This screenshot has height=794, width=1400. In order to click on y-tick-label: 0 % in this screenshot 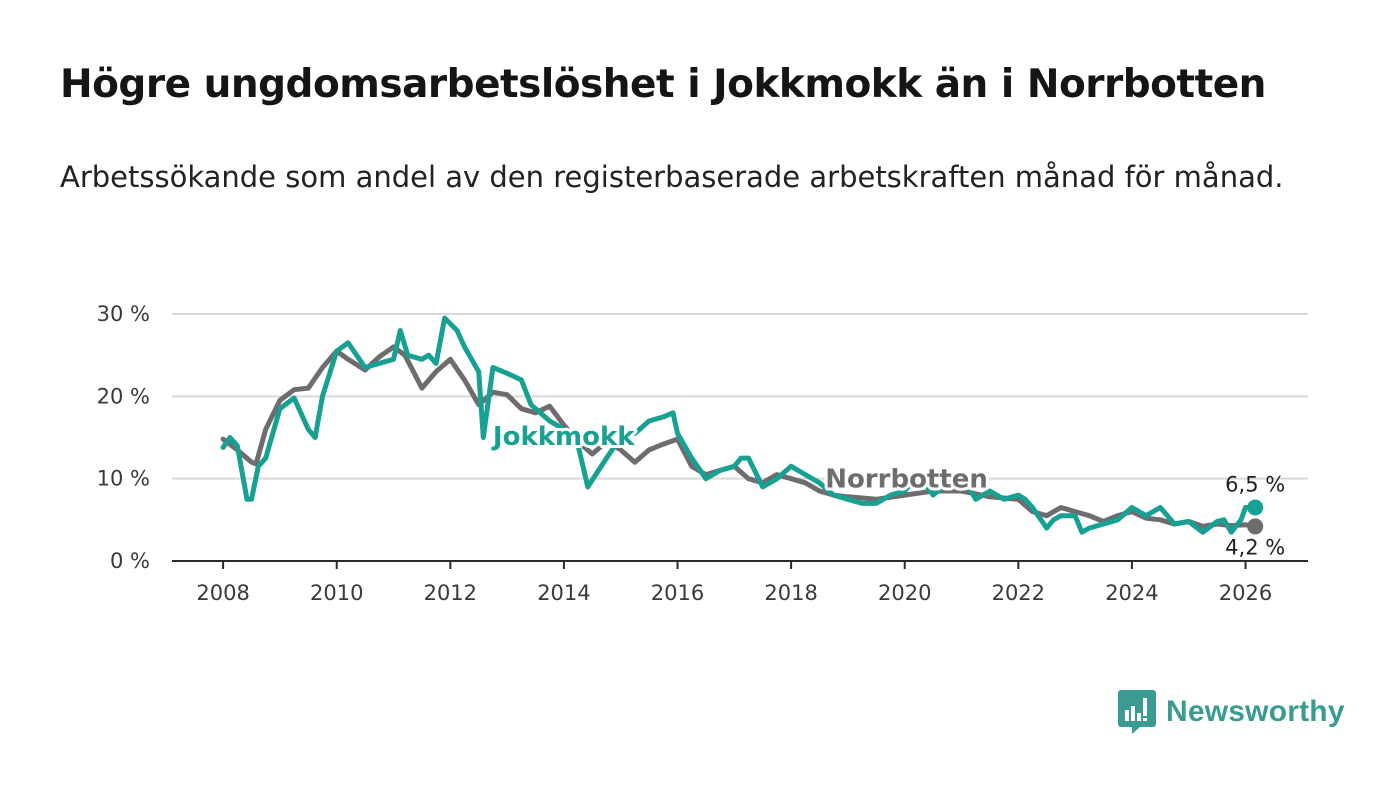, I will do `click(130, 561)`.